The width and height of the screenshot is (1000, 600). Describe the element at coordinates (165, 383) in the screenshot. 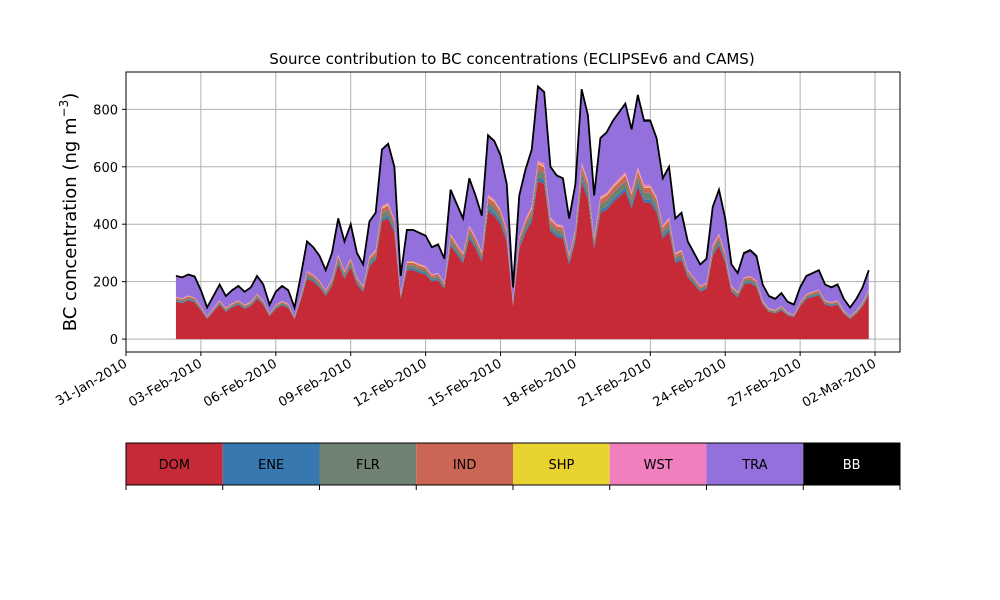

I see `x-tick-label: 03-Feb-2010` at that location.